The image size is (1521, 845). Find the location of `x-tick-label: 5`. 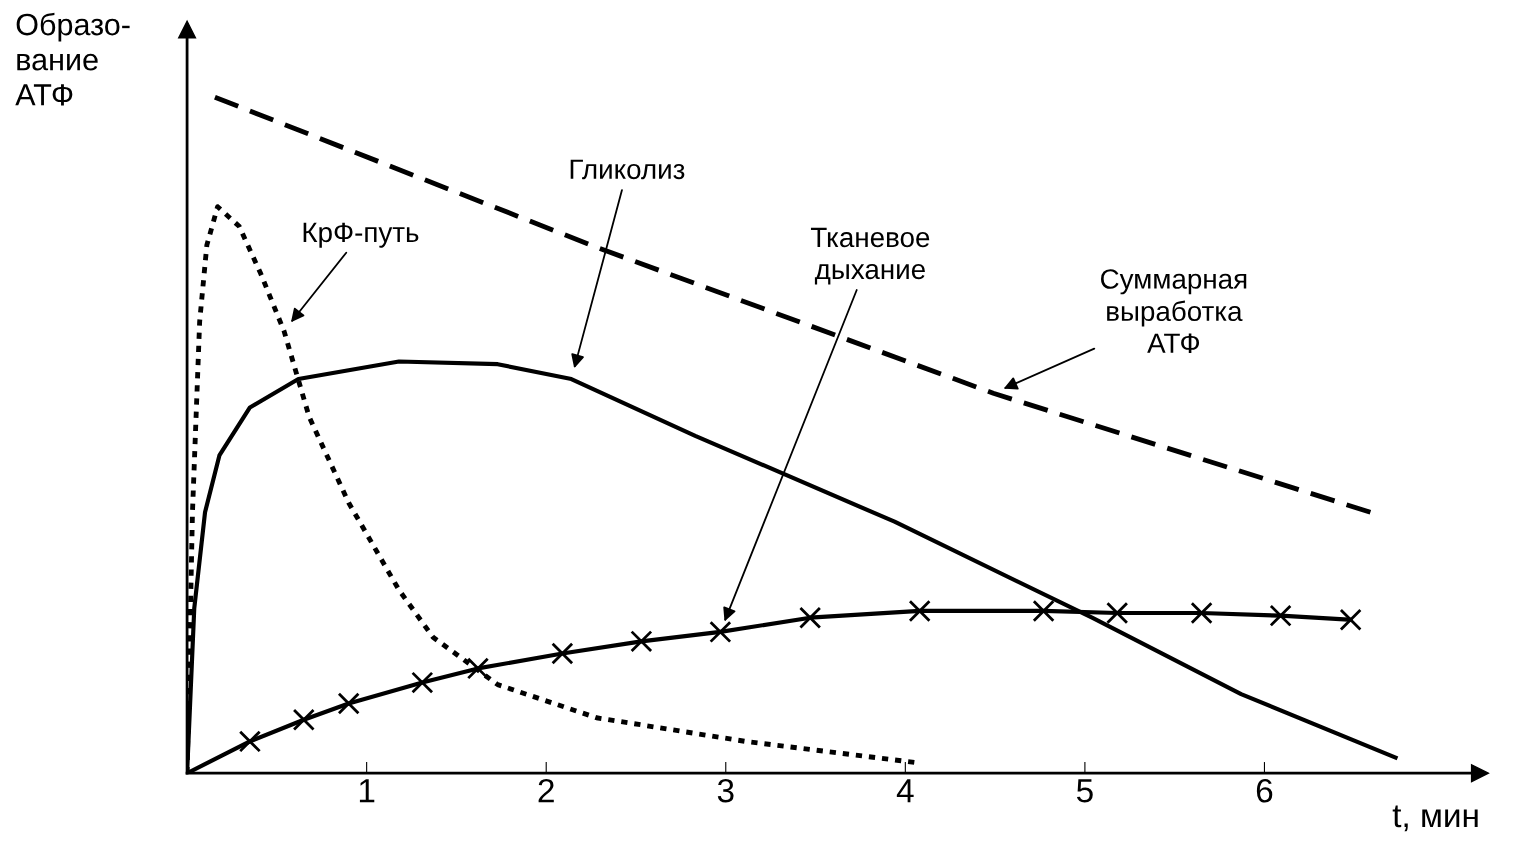

x-tick-label: 5 is located at coordinates (1084, 791).